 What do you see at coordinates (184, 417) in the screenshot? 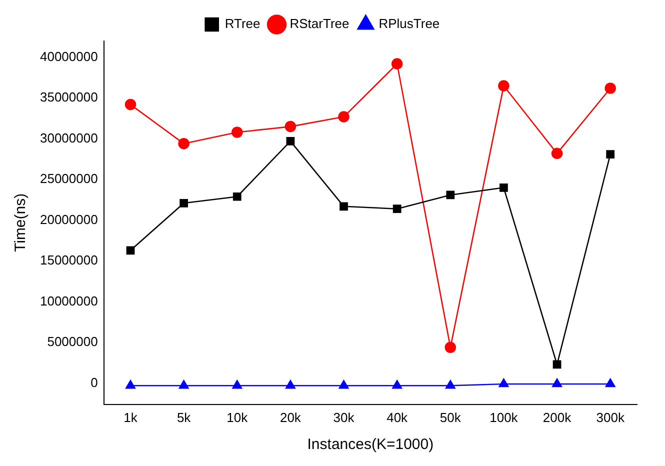
I see `x-tick-label: 5k` at bounding box center [184, 417].